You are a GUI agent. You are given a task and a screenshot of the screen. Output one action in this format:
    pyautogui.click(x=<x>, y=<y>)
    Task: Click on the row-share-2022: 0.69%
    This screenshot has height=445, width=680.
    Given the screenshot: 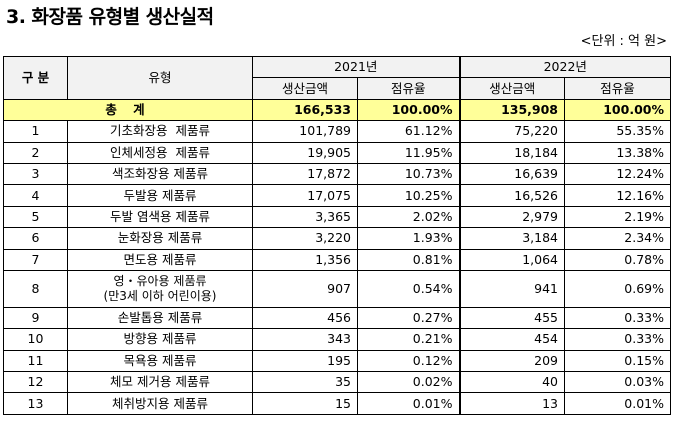 What is the action you would take?
    pyautogui.click(x=617, y=288)
    